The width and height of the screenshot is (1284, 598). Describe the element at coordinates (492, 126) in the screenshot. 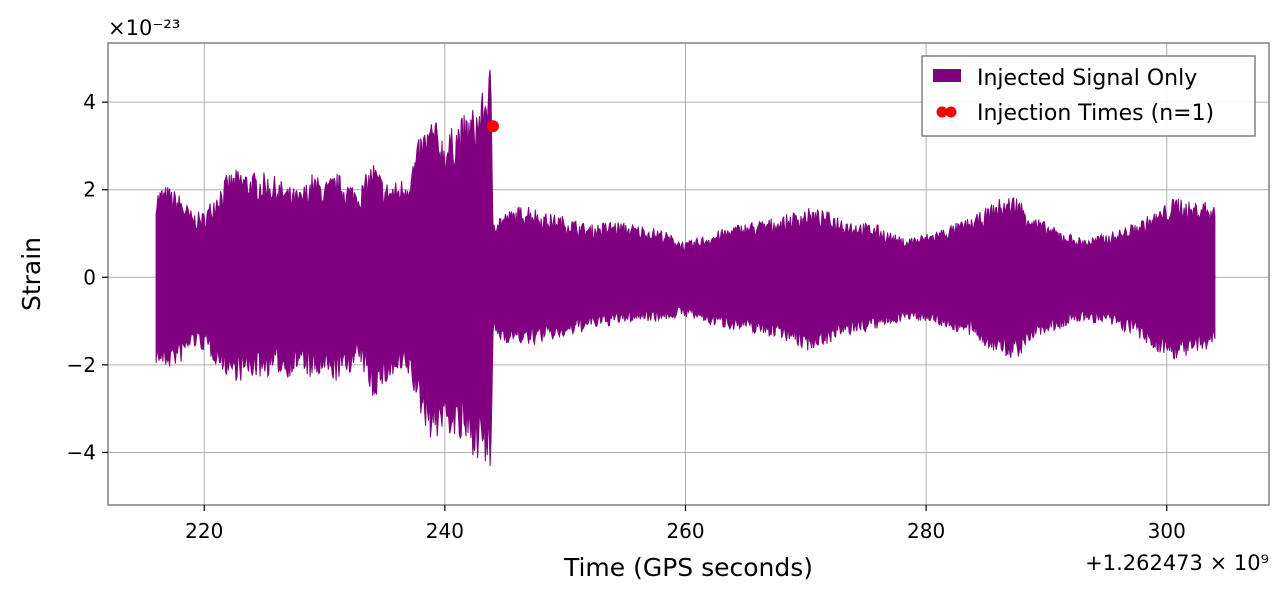

I see `injection-time-point` at that location.